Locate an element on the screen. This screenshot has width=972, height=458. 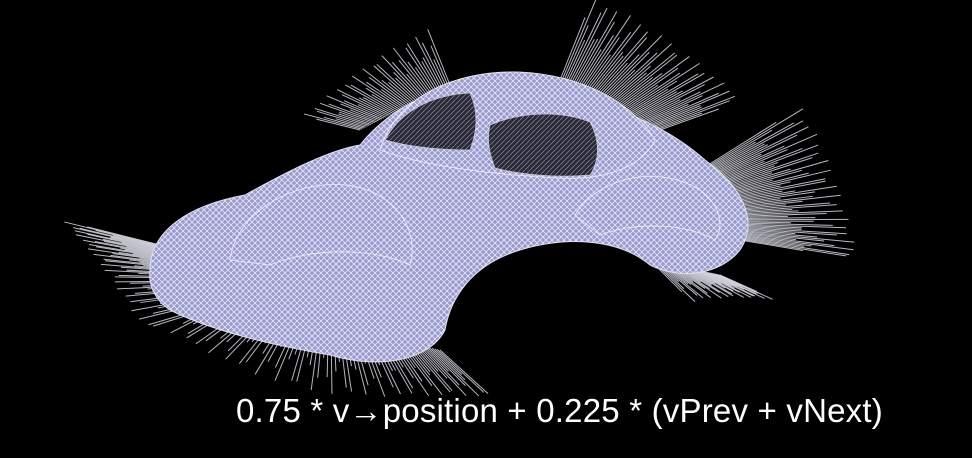
rear-fender is located at coordinates (647, 208).